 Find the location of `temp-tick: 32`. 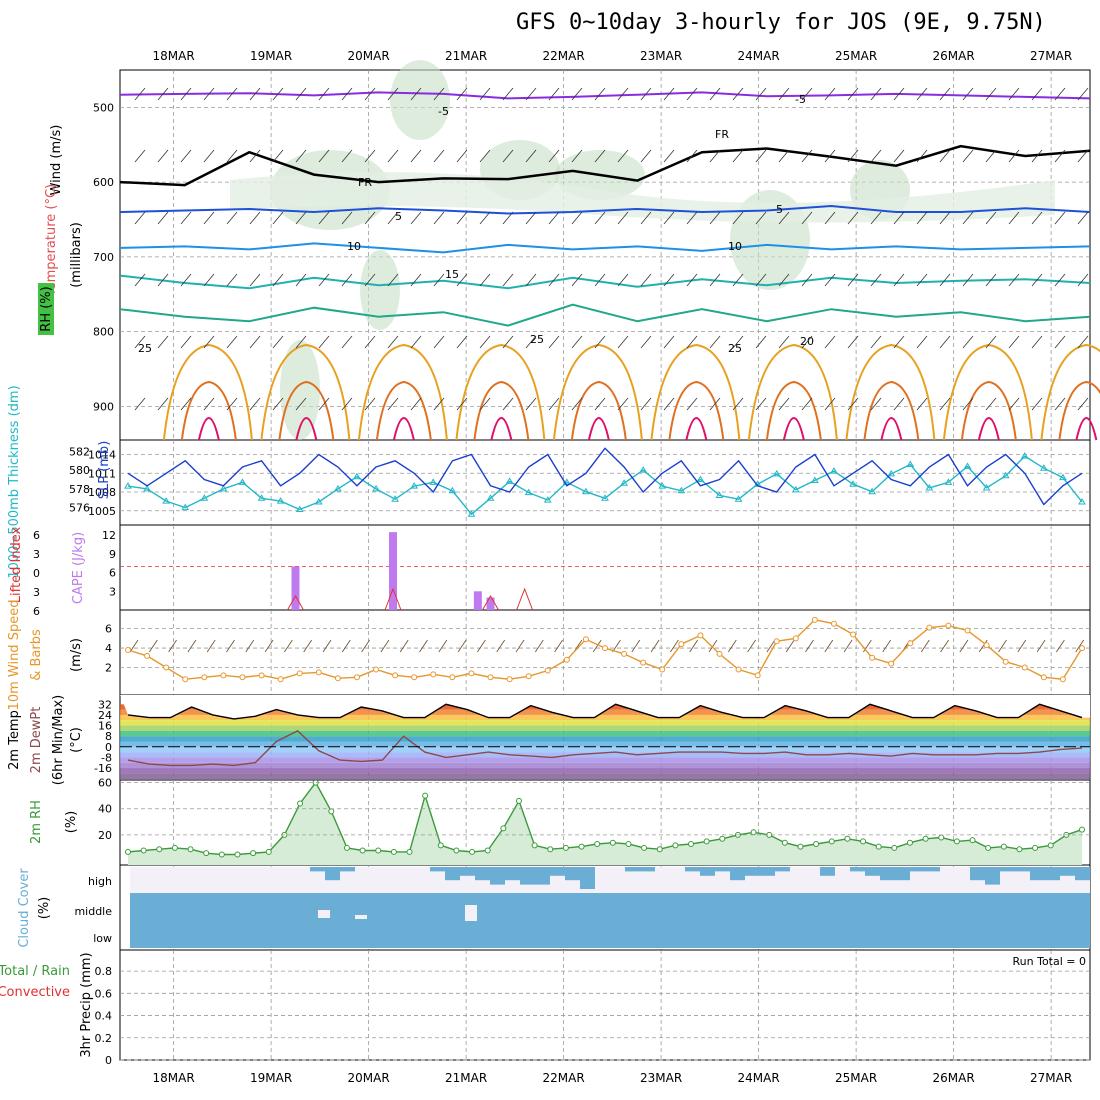

temp-tick: 32 is located at coordinates (105, 704).